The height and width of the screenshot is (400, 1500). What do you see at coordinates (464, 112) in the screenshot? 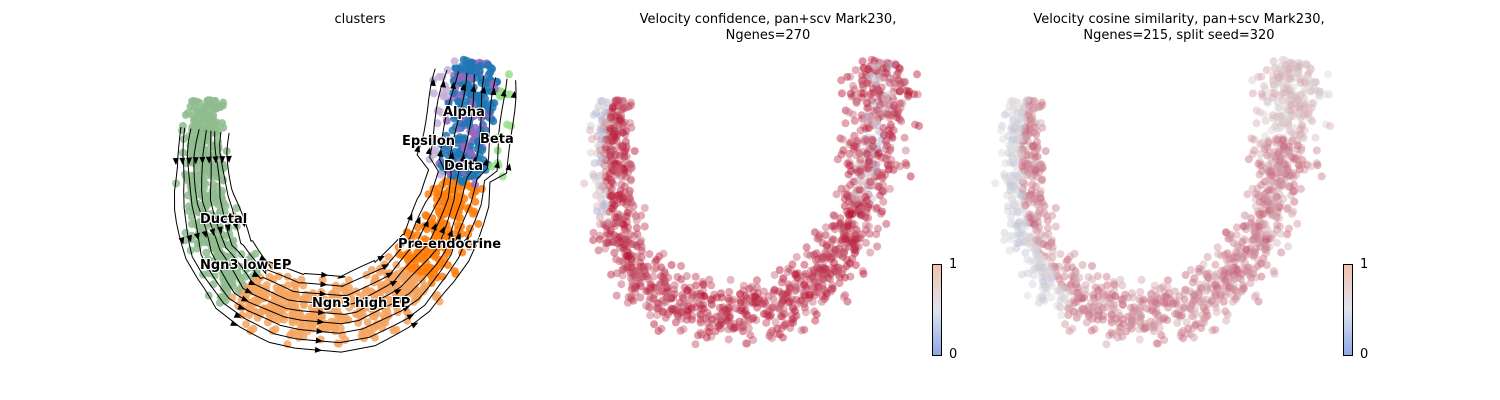
I see `cluster-label-alpha: Alpha` at bounding box center [464, 112].